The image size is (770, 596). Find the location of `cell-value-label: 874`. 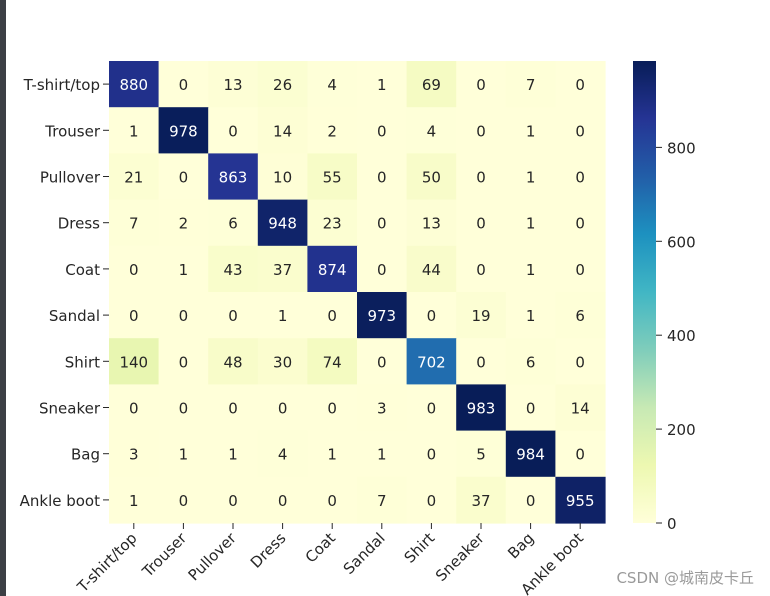

cell-value-label: 874 is located at coordinates (332, 270).